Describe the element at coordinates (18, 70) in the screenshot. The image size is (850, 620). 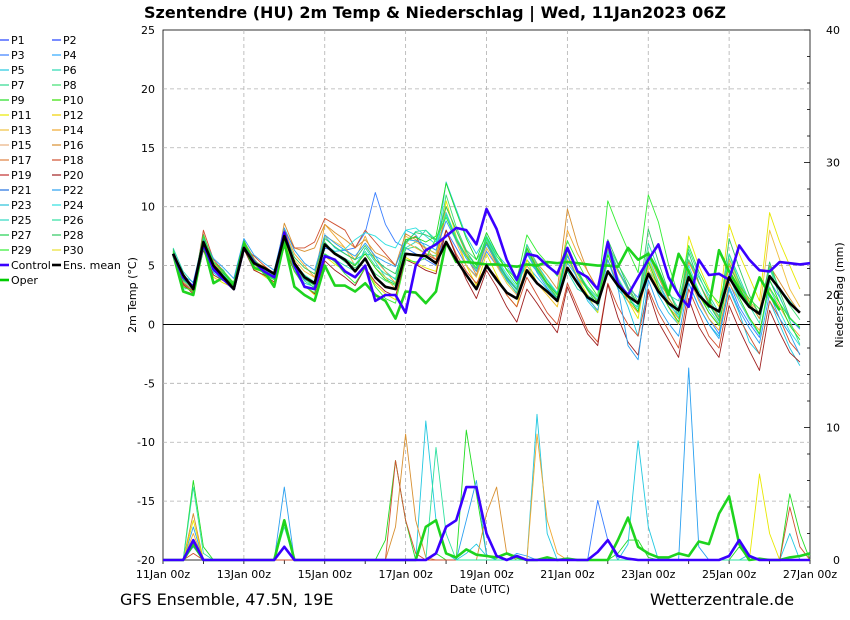
I see `legend-label: P5` at that location.